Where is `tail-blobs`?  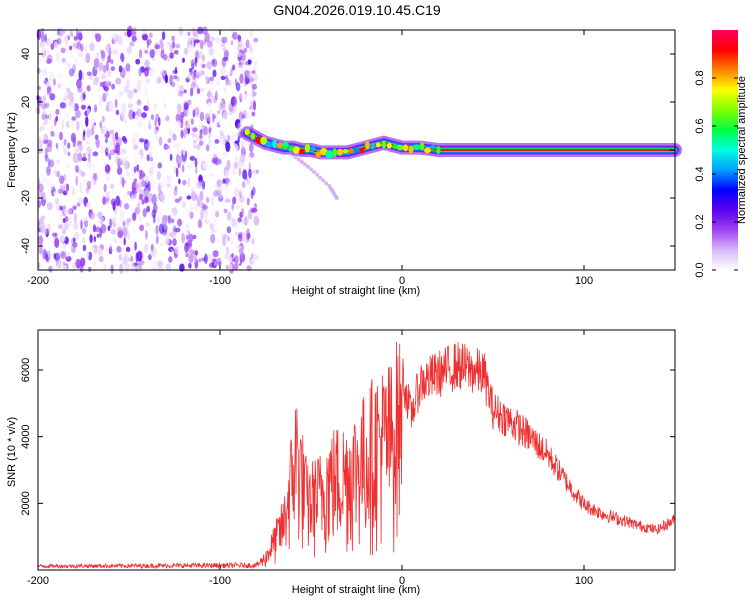
tail-blobs is located at coordinates (314, 176).